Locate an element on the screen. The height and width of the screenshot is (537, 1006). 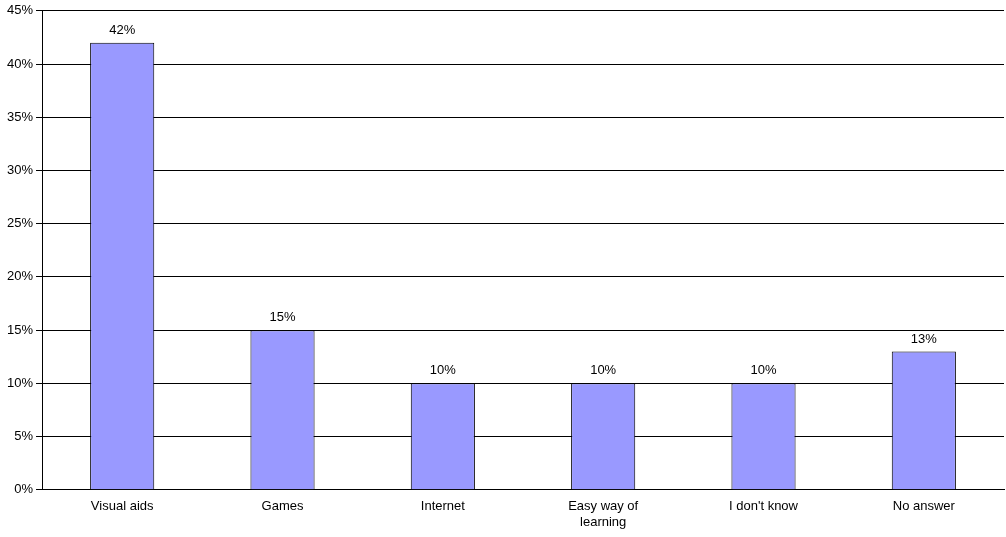
x-tick-label: Easy way of learning is located at coordinates (603, 513).